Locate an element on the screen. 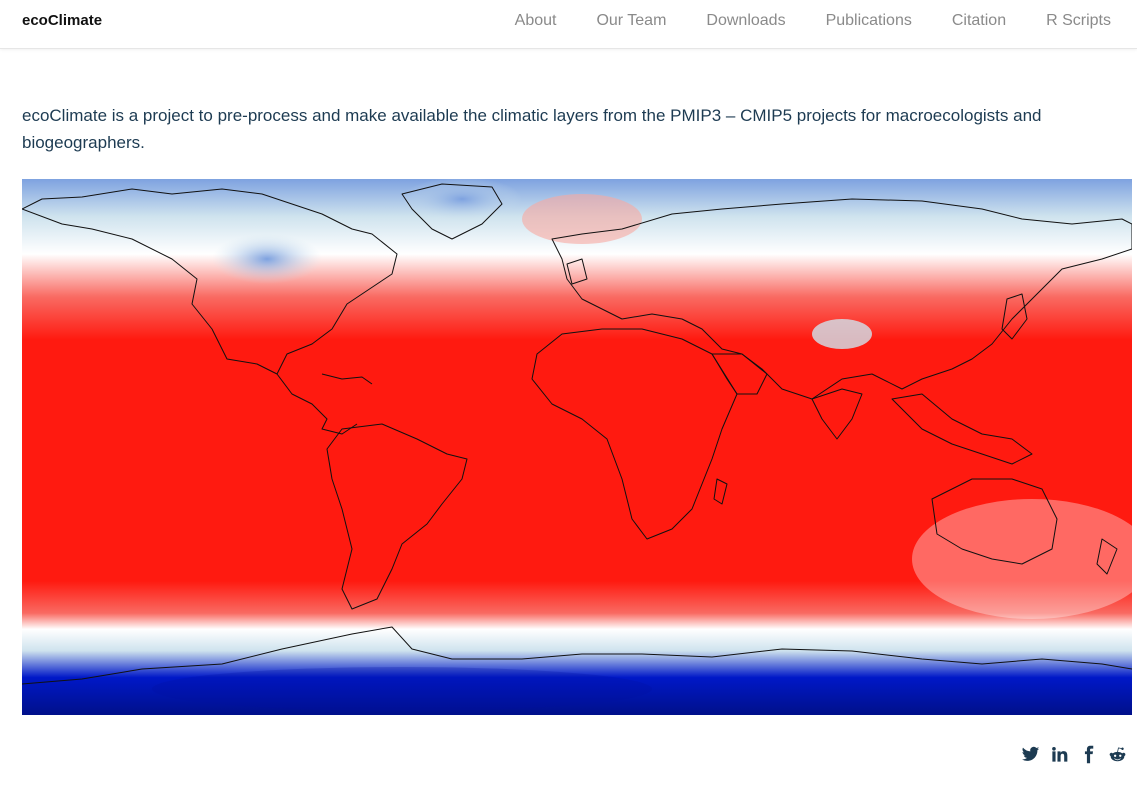 Image resolution: width=1137 pixels, height=795 pixels. coast-south-america is located at coordinates (397, 516).